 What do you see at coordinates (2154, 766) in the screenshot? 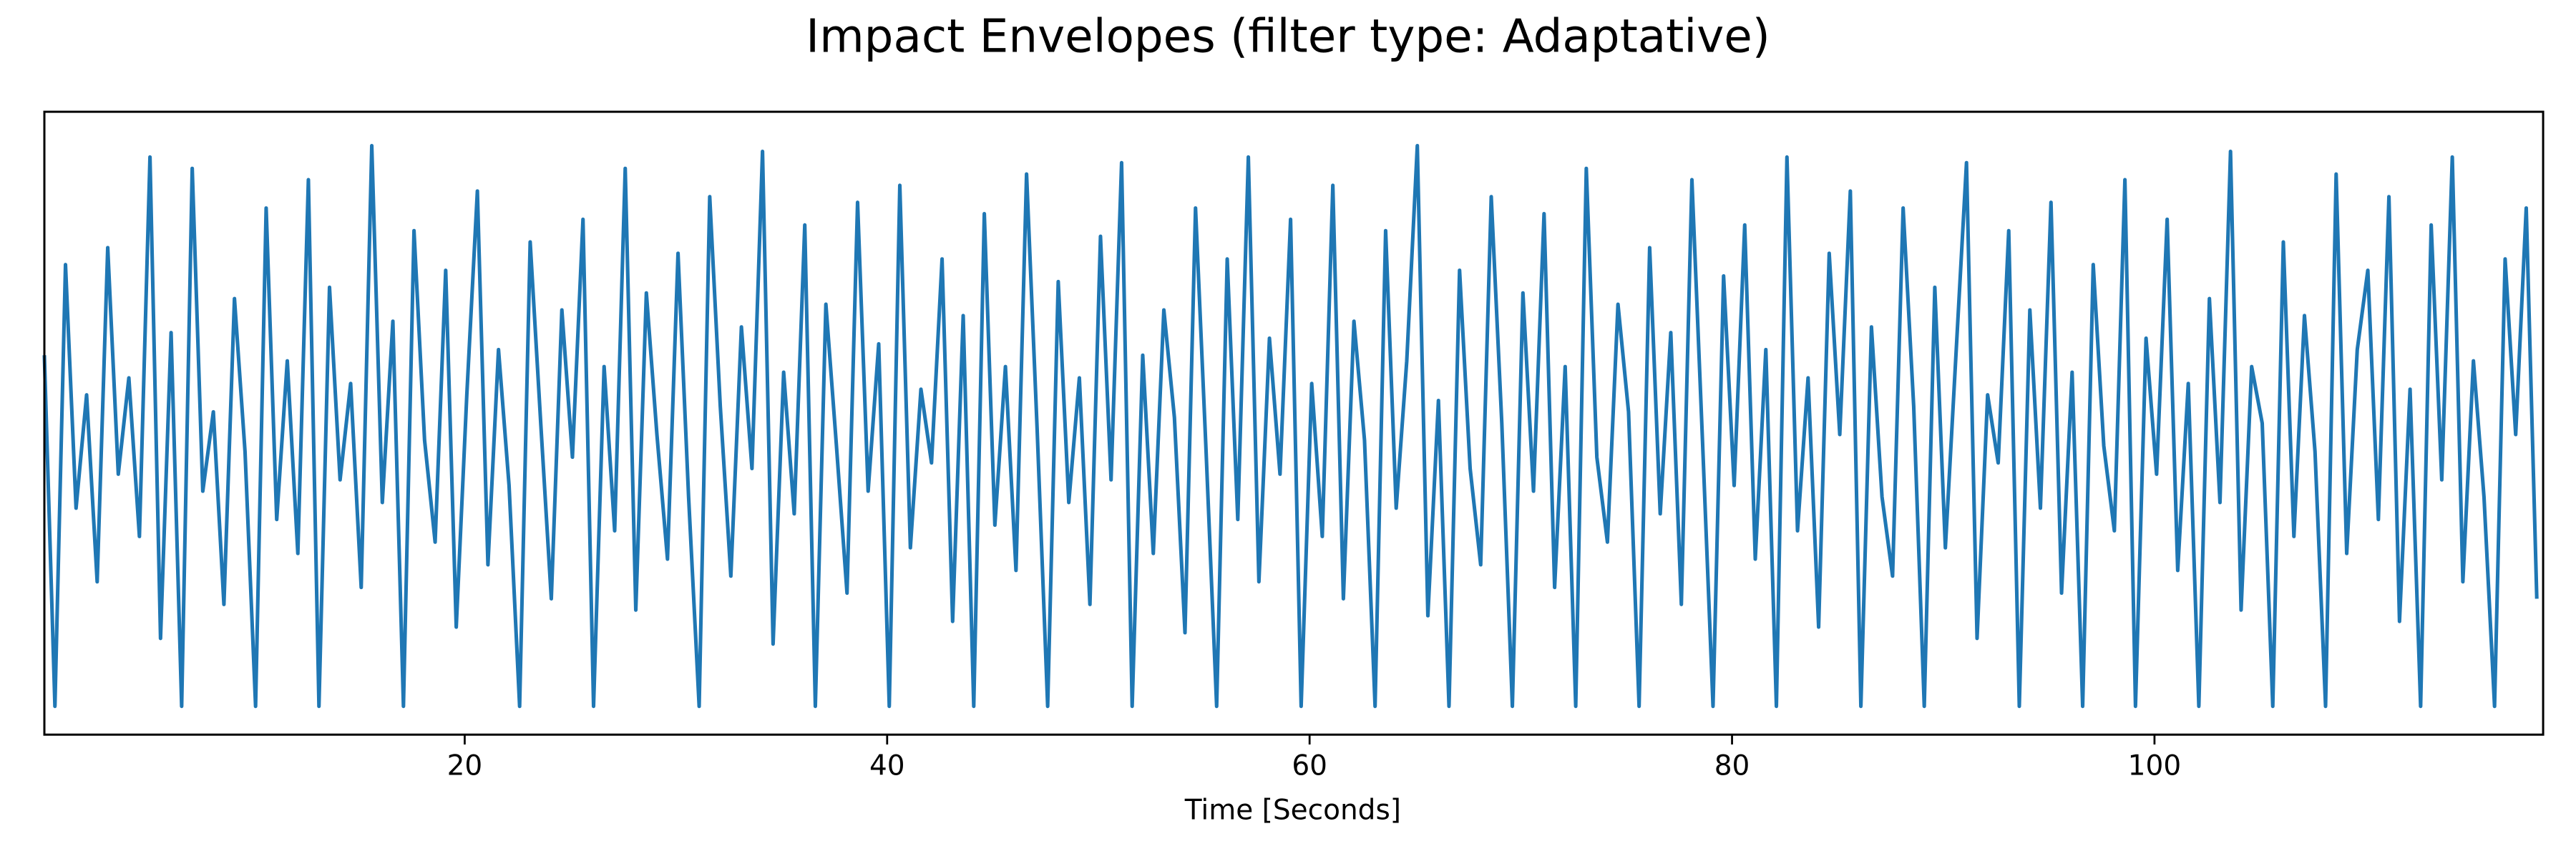
I see `x-tick-label: 100` at bounding box center [2154, 766].